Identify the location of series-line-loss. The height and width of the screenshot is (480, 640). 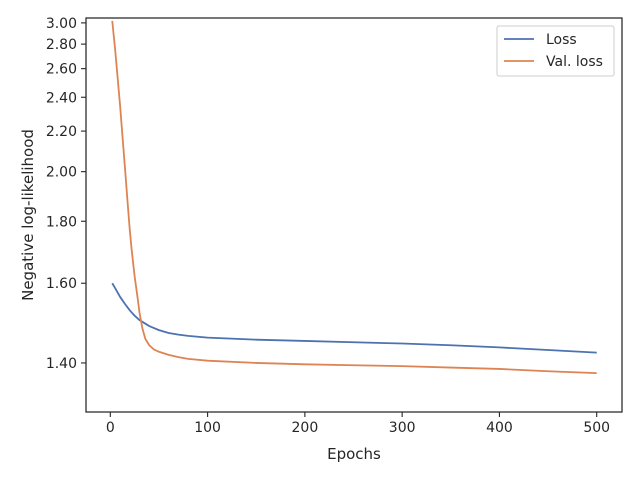
(354, 318).